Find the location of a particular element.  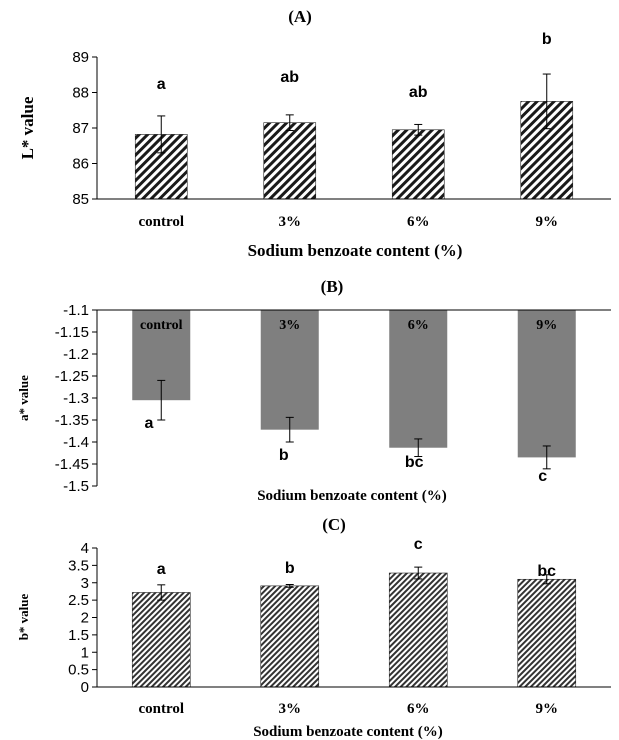

y-tick-label: 1.5 is located at coordinates (78, 635).